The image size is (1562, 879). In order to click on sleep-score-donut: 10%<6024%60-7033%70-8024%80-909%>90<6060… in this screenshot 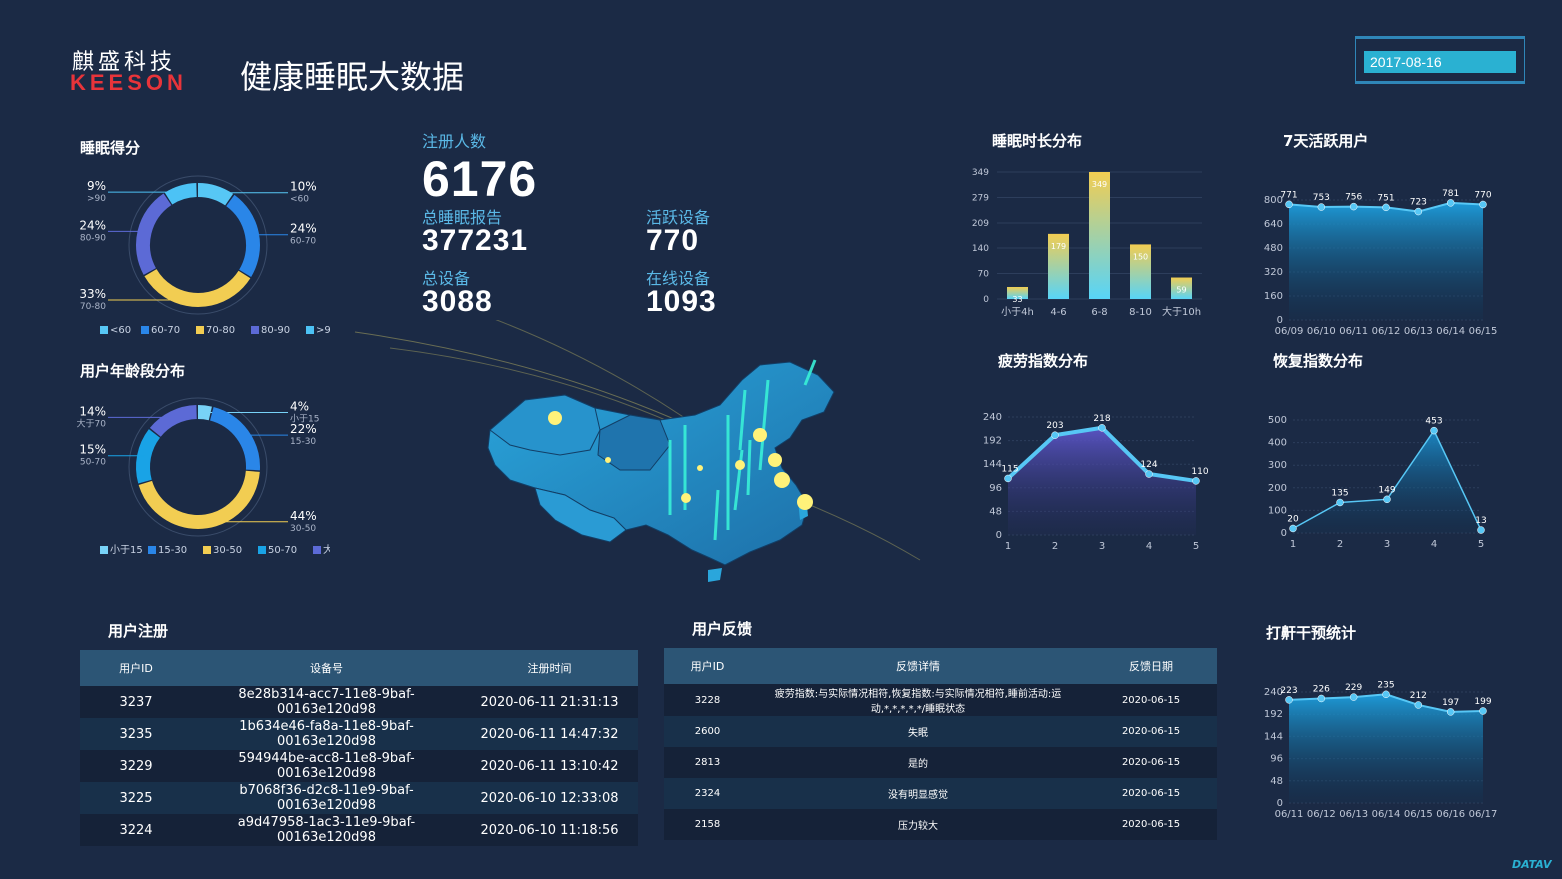, I will do `click(200, 252)`.